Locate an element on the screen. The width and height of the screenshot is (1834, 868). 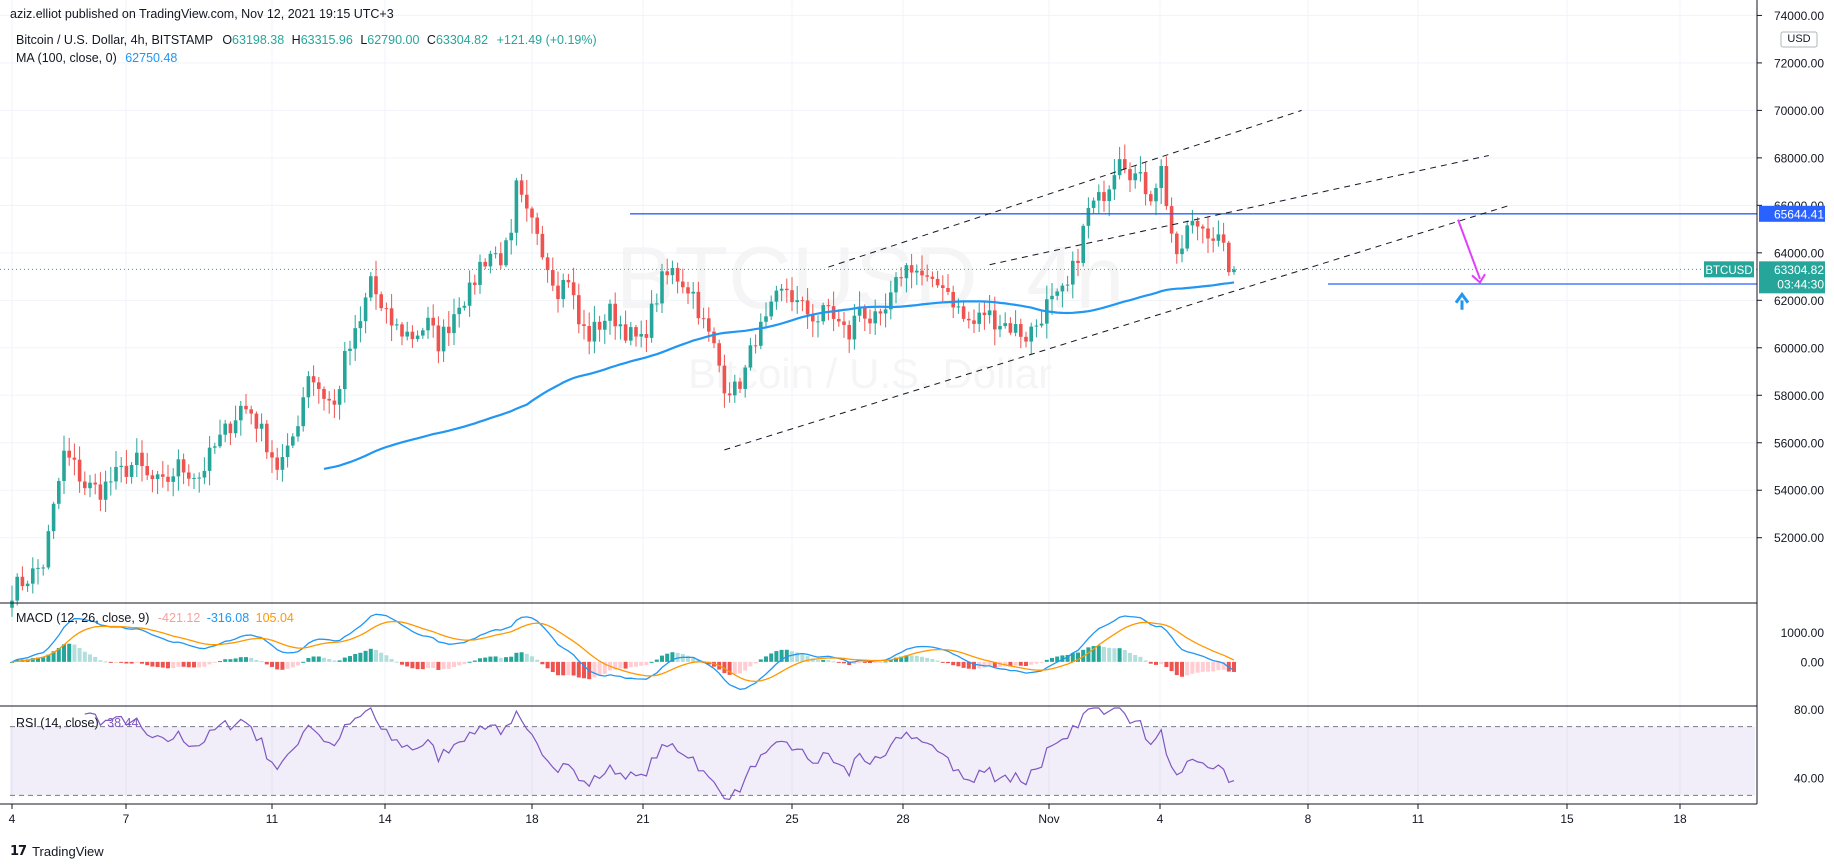
high-label: H is located at coordinates (296, 40).